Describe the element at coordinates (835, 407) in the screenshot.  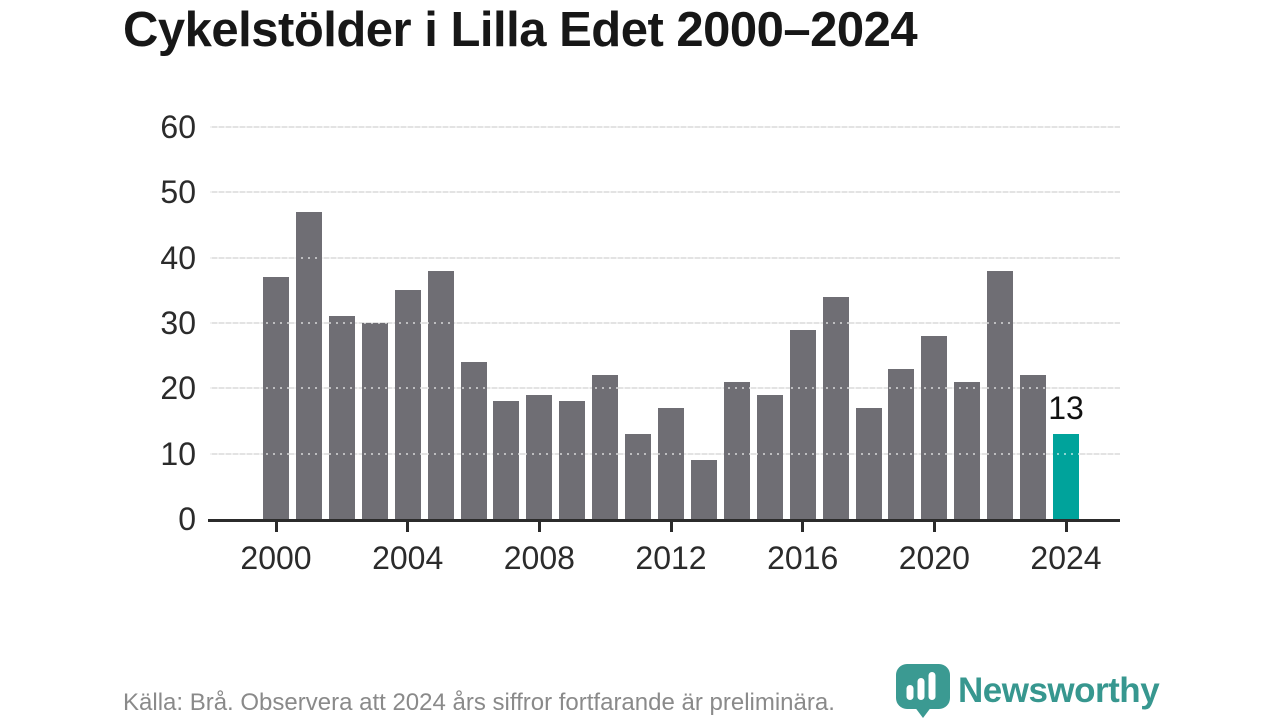
I see `bar-2017` at that location.